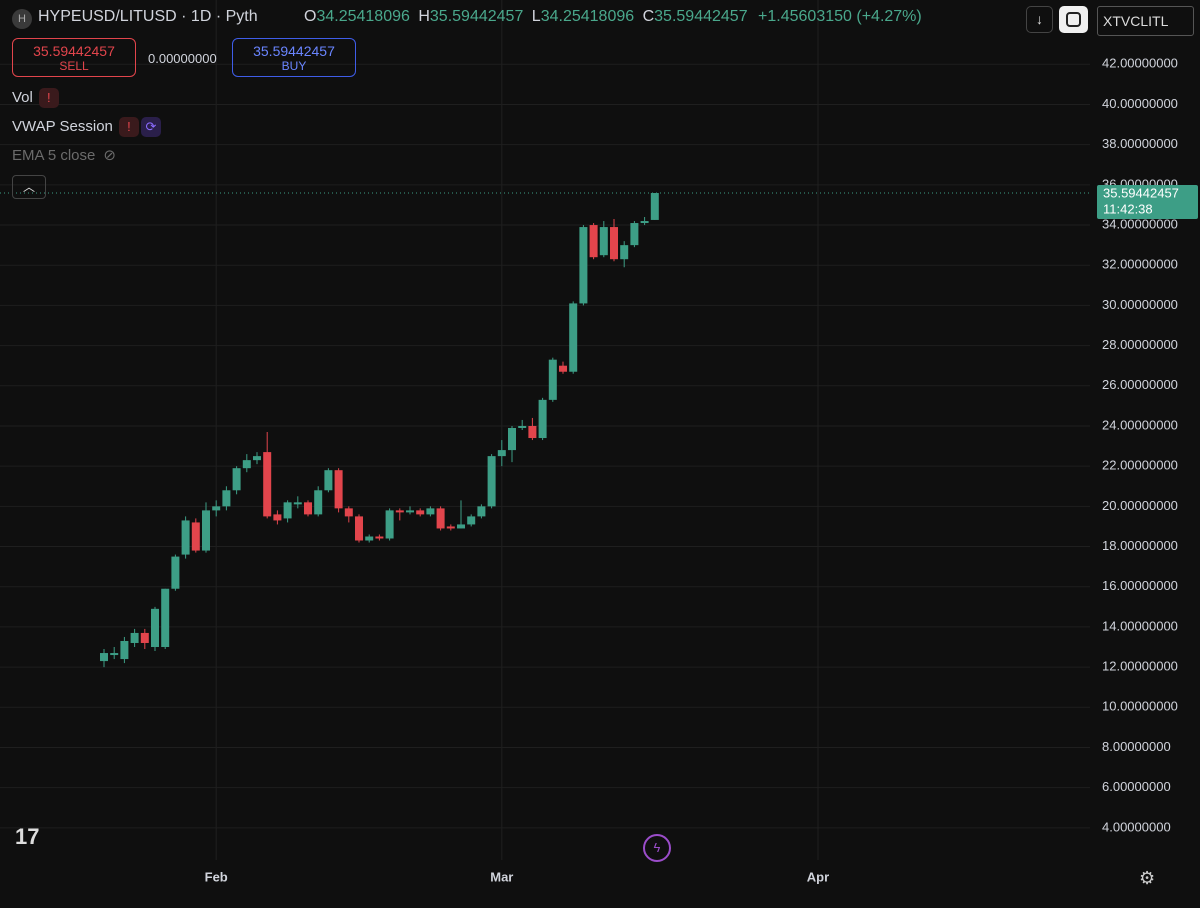 This screenshot has width=1200, height=908. Describe the element at coordinates (1140, 103) in the screenshot. I see `y-tick-label: 40.00000000` at that location.